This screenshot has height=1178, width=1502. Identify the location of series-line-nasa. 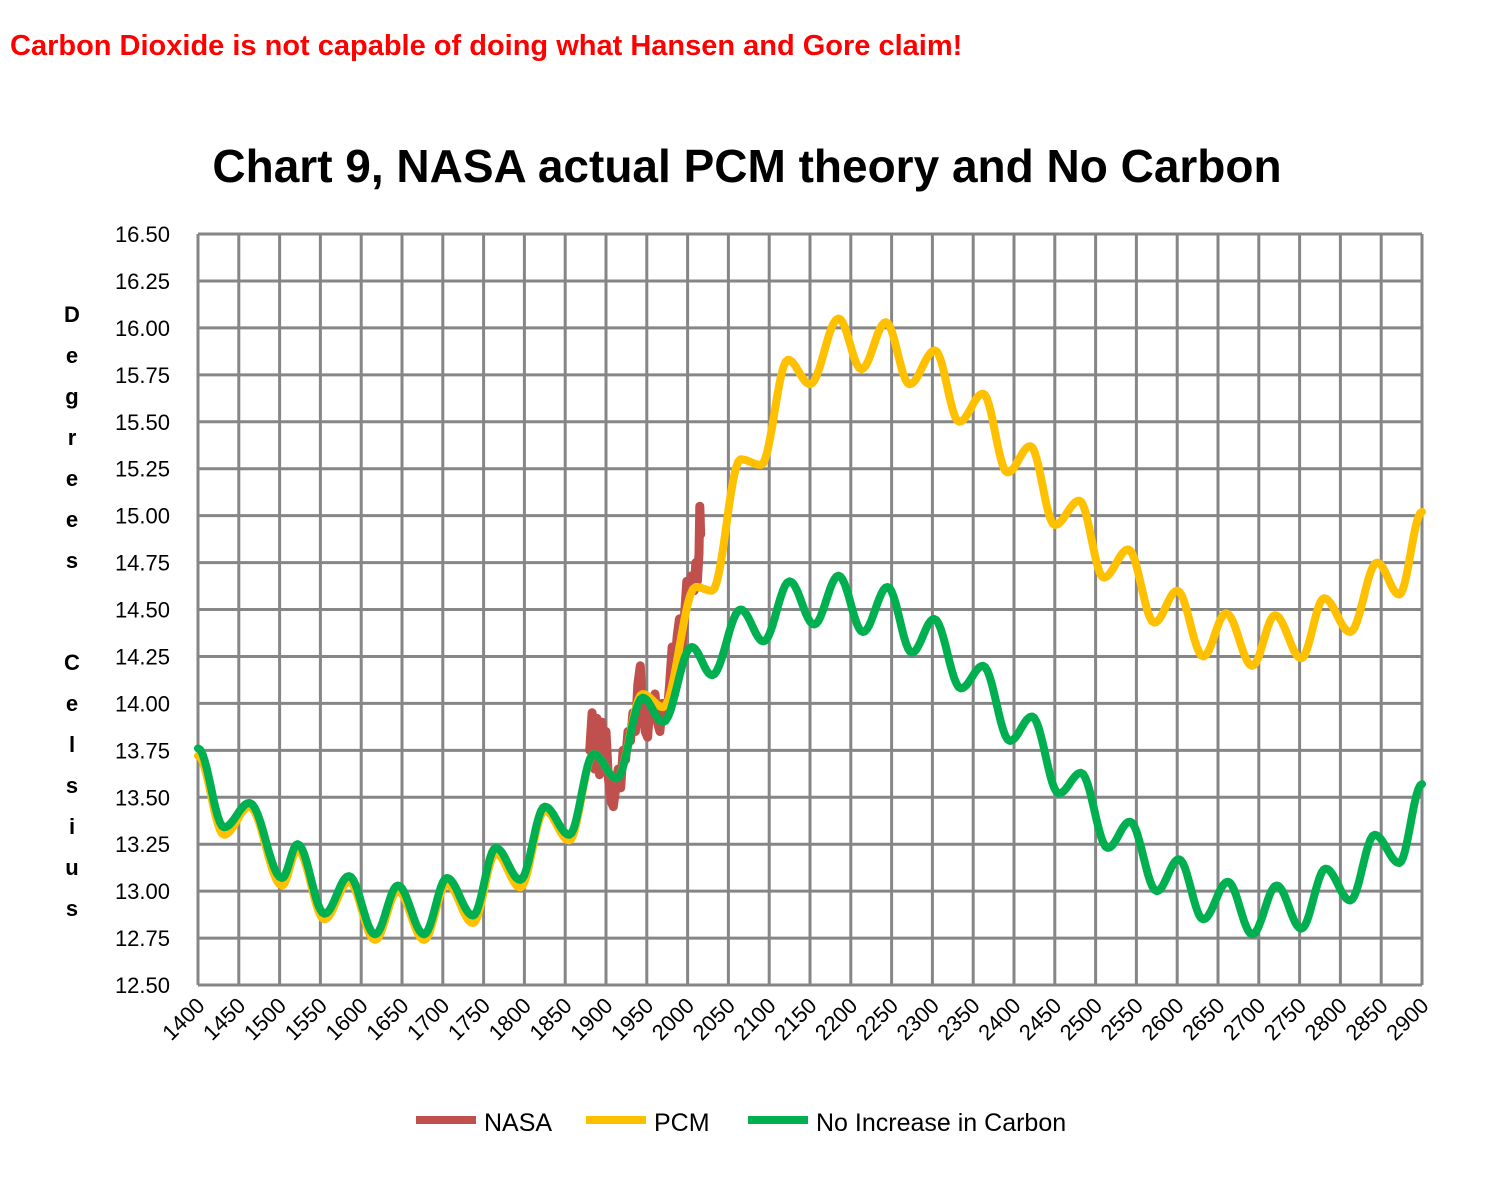
(645, 656).